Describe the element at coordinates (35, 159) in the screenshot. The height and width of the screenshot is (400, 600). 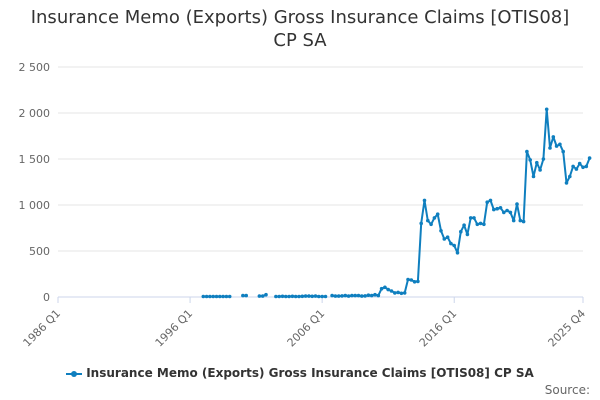
I see `y-tick-label: 1 500` at that location.